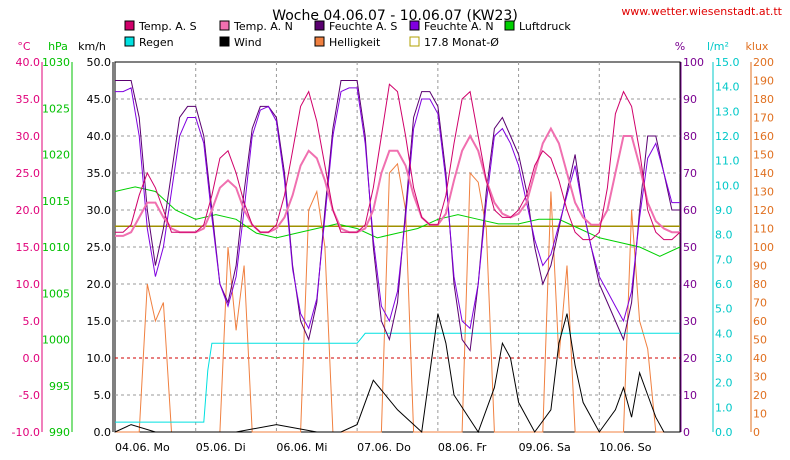  Describe the element at coordinates (167, 26) in the screenshot. I see `legend-label: Temp. A. S` at that location.